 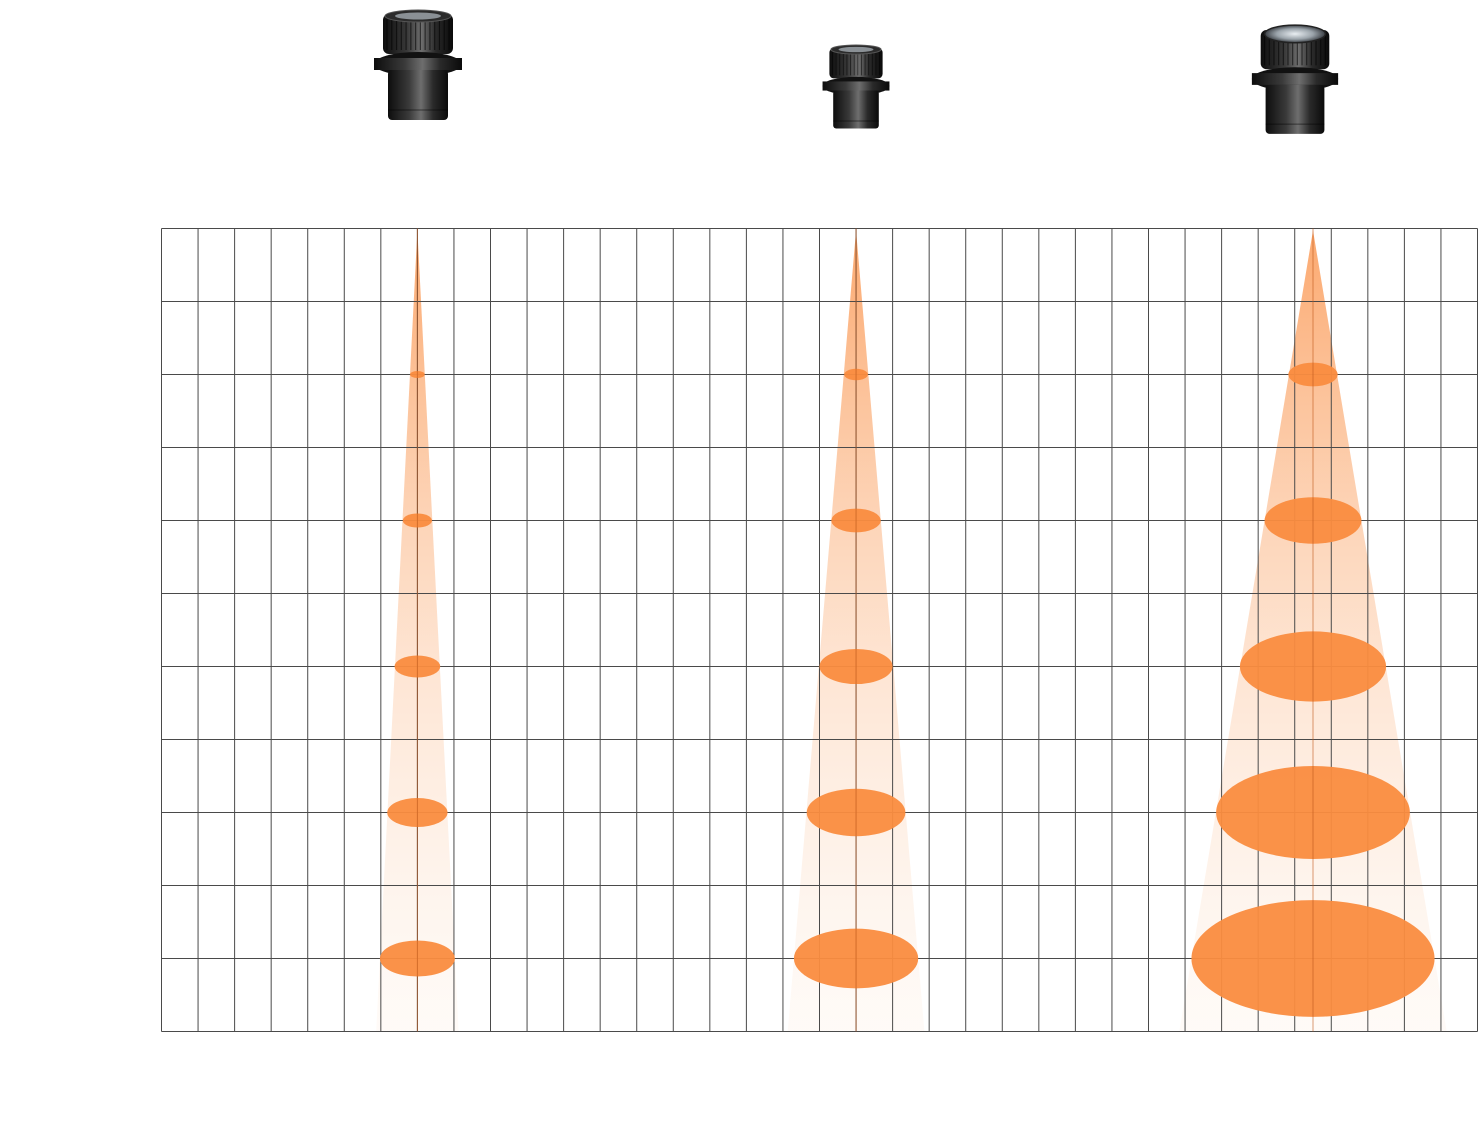 I want to click on medium-beam-lens-icon, so click(x=856, y=86).